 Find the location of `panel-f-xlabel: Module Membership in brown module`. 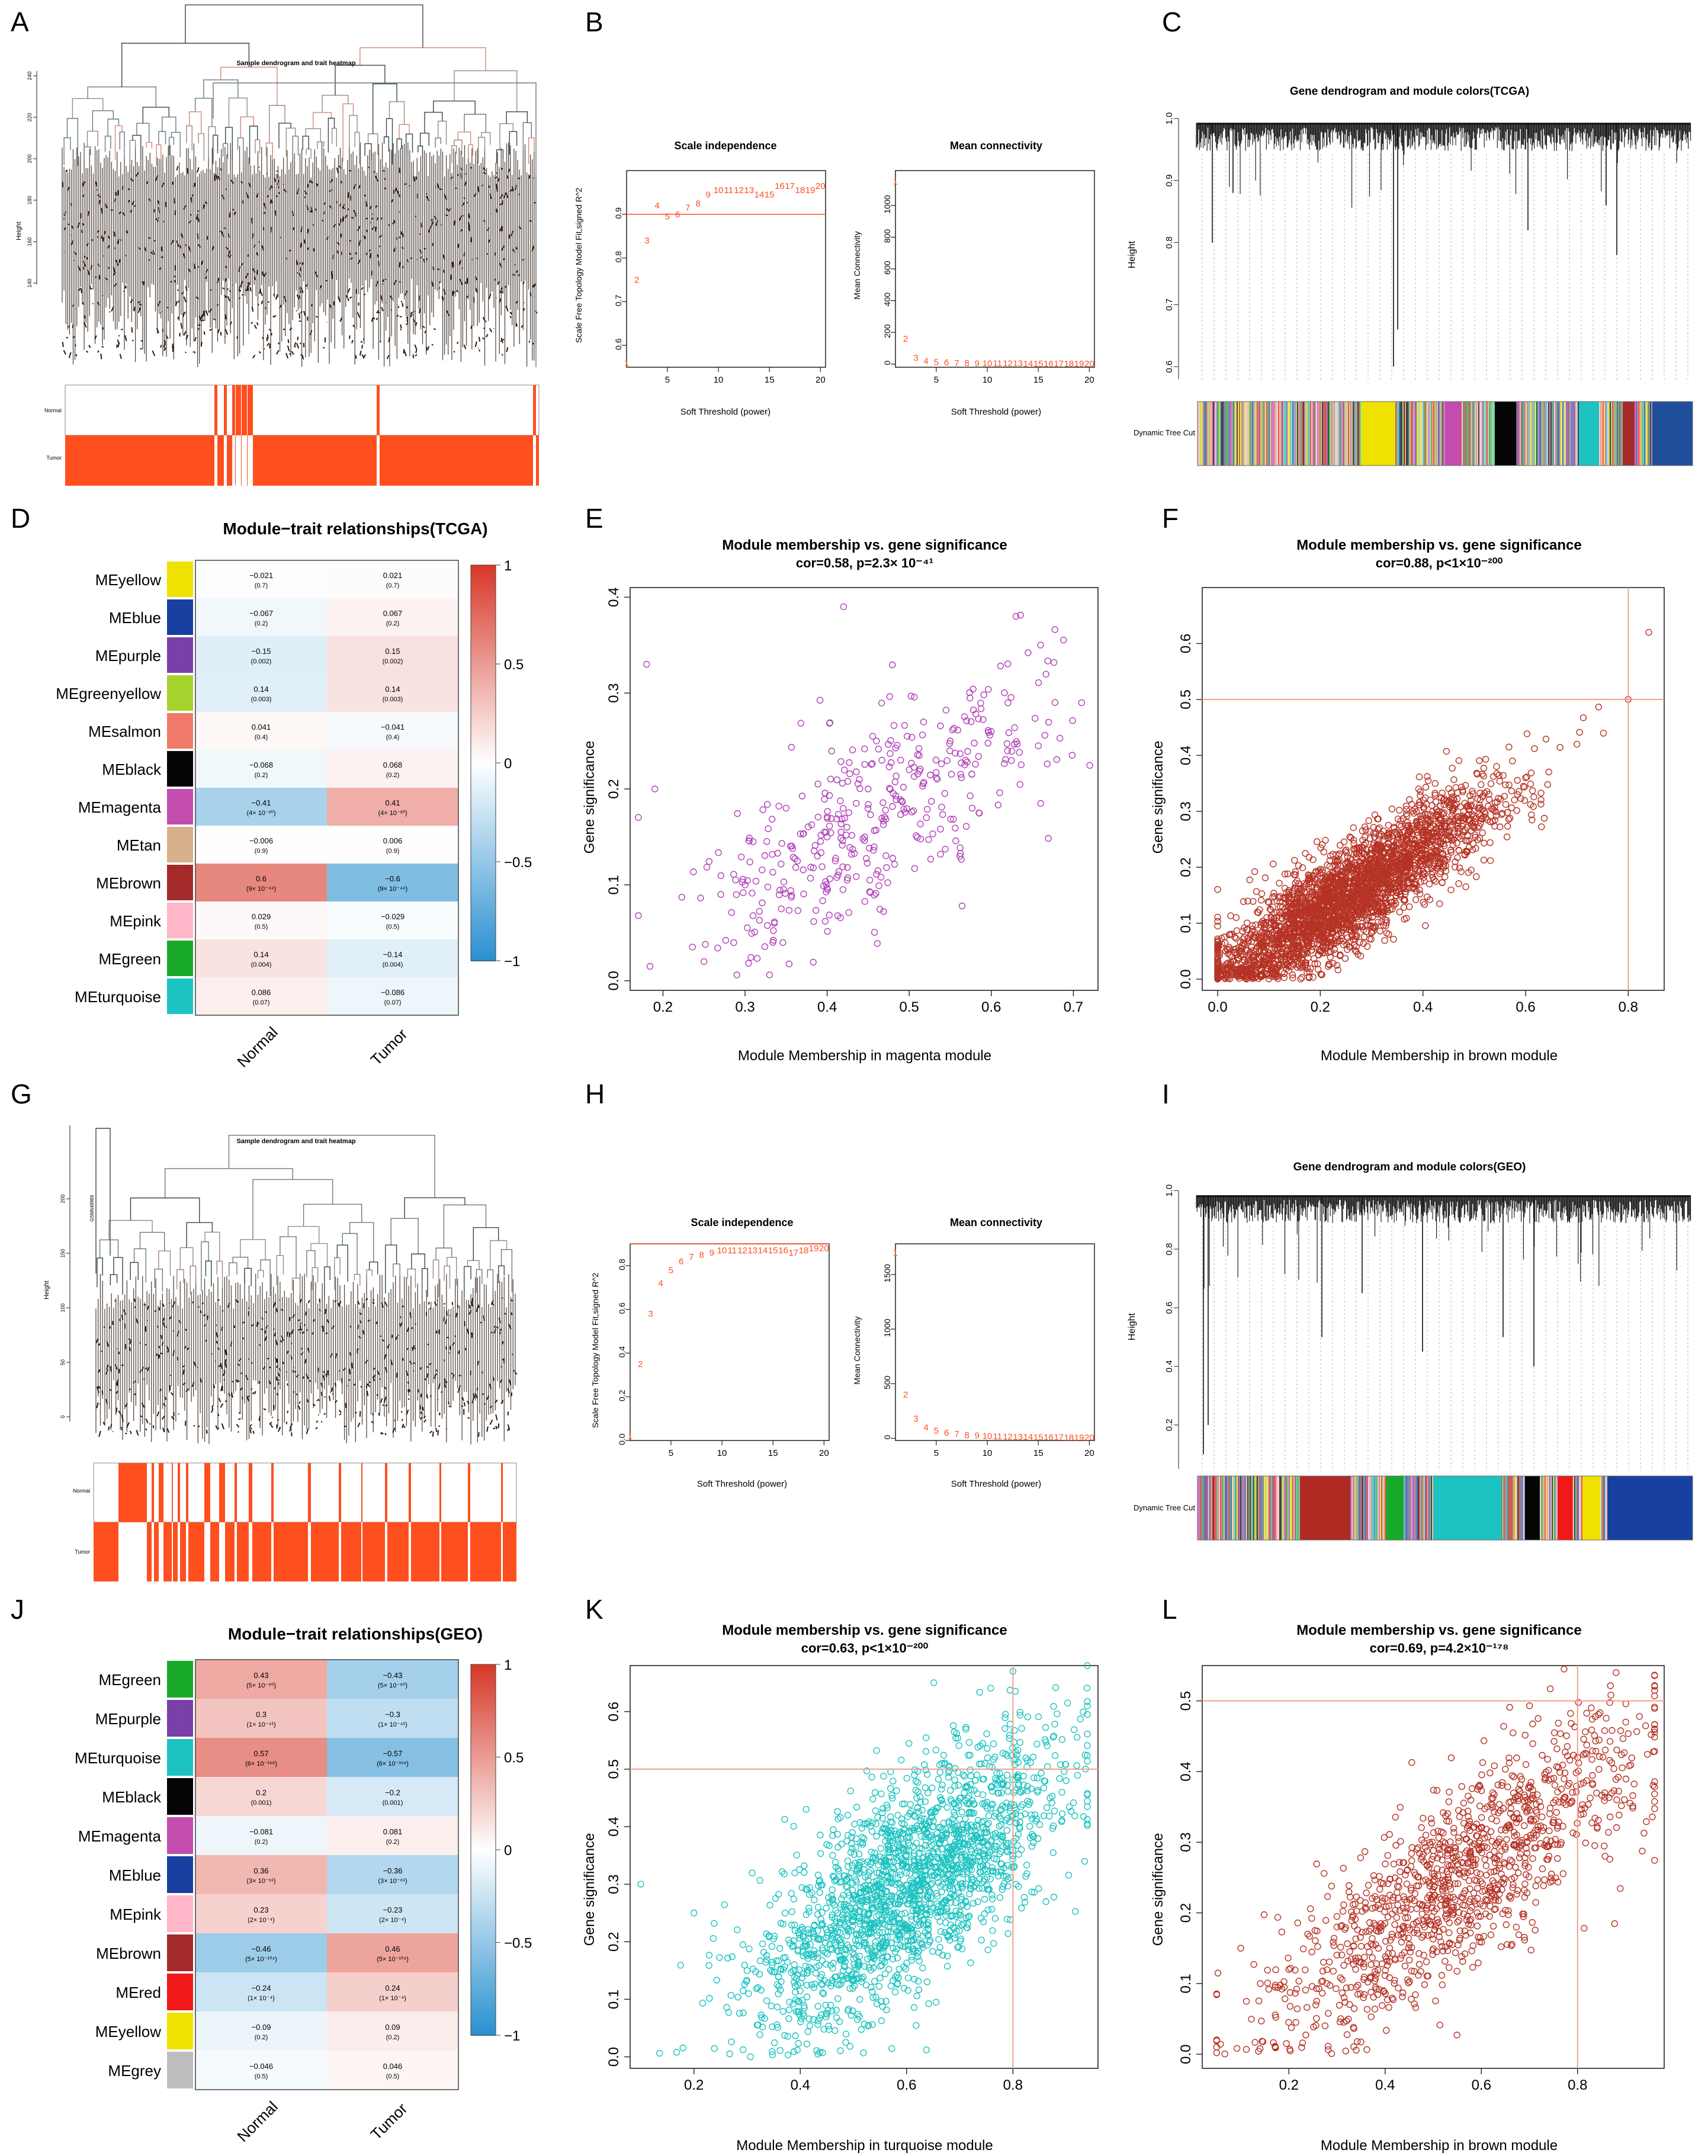

panel-f-xlabel: Module Membership in brown module is located at coordinates (1439, 1056).